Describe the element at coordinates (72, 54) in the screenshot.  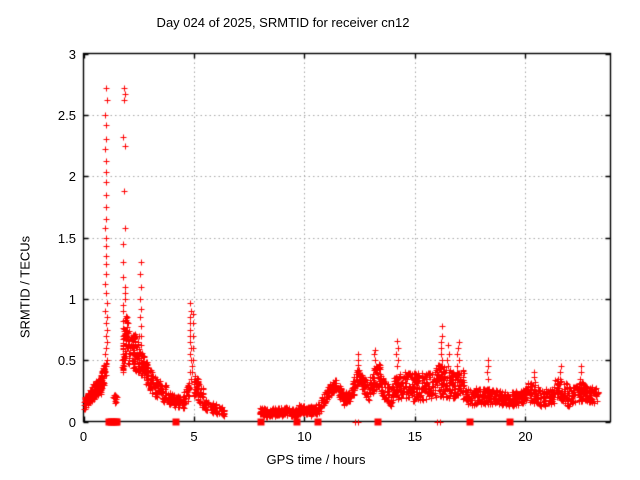
I see `y-tick-label: 3` at that location.